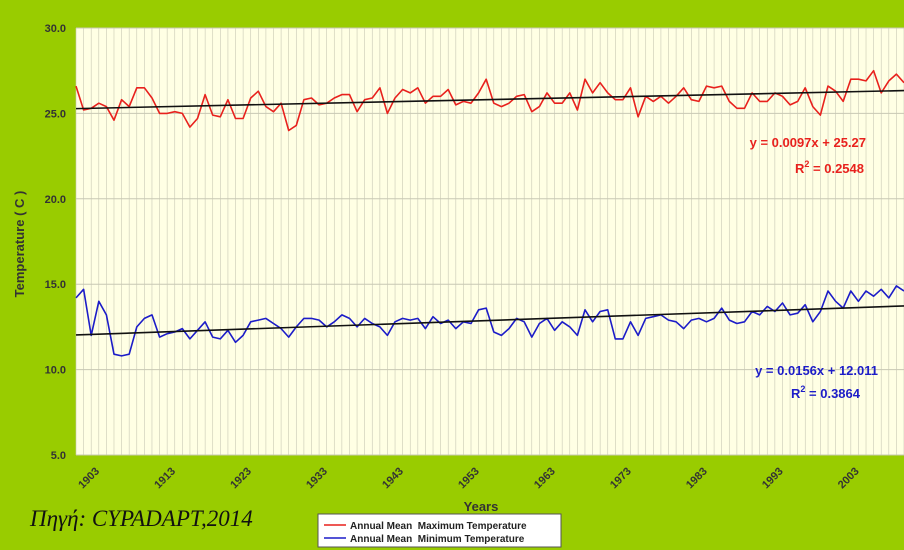 This screenshot has width=904, height=550. Describe the element at coordinates (55, 371) in the screenshot. I see `y-tick-label: 10.0` at that location.